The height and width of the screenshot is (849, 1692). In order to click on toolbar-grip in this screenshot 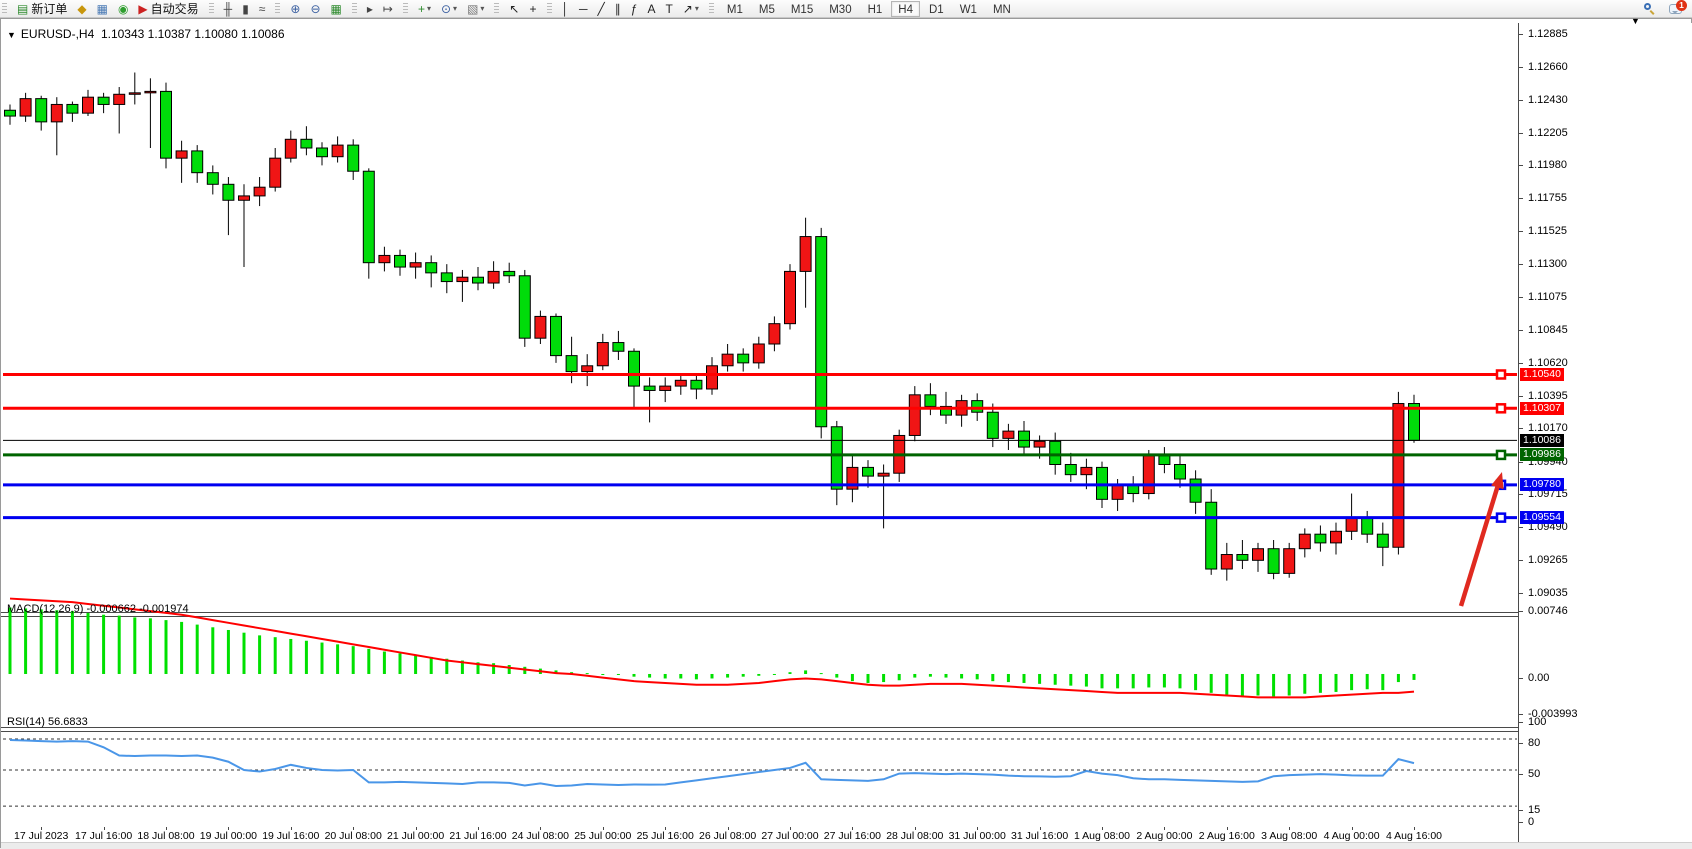, I will do `click(211, 8)`.